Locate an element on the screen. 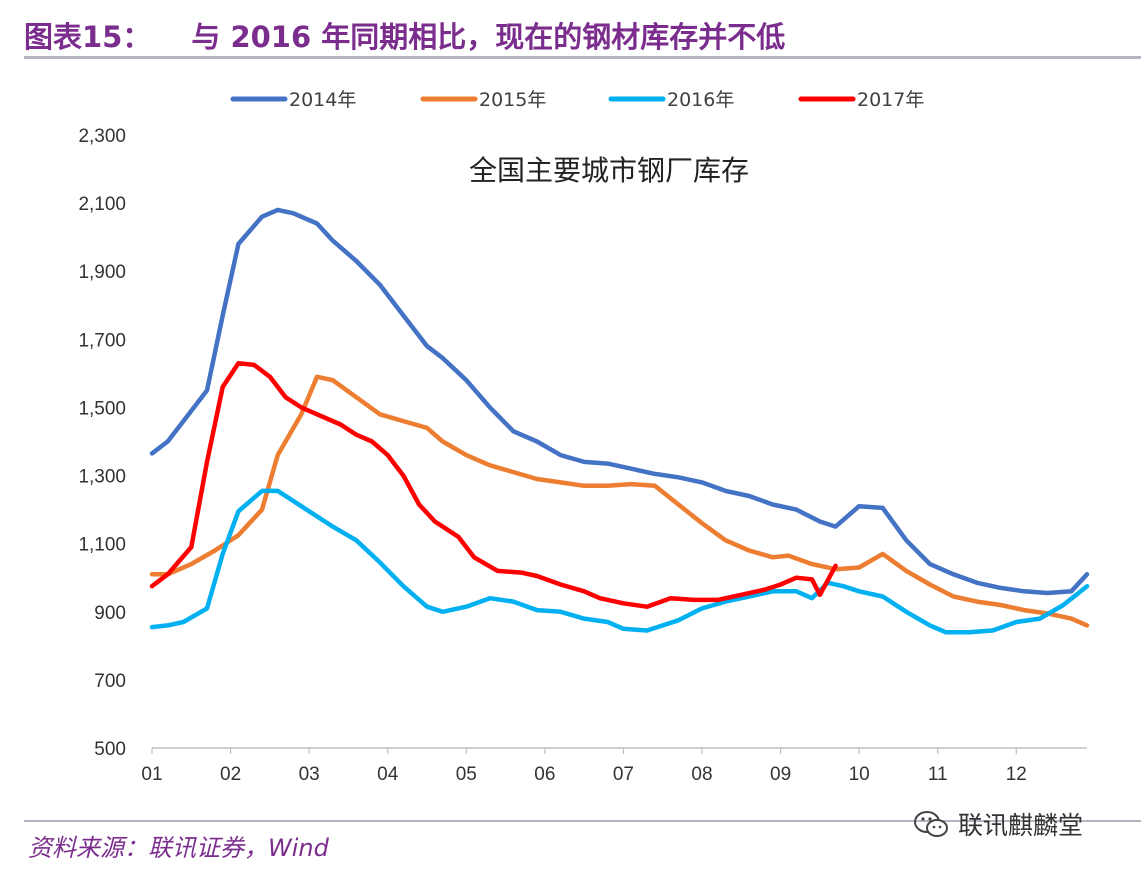 The height and width of the screenshot is (871, 1141). figure-title: 图表15： 与 2016 年同期相比，现在的钢材库存并不低 is located at coordinates (404, 35).